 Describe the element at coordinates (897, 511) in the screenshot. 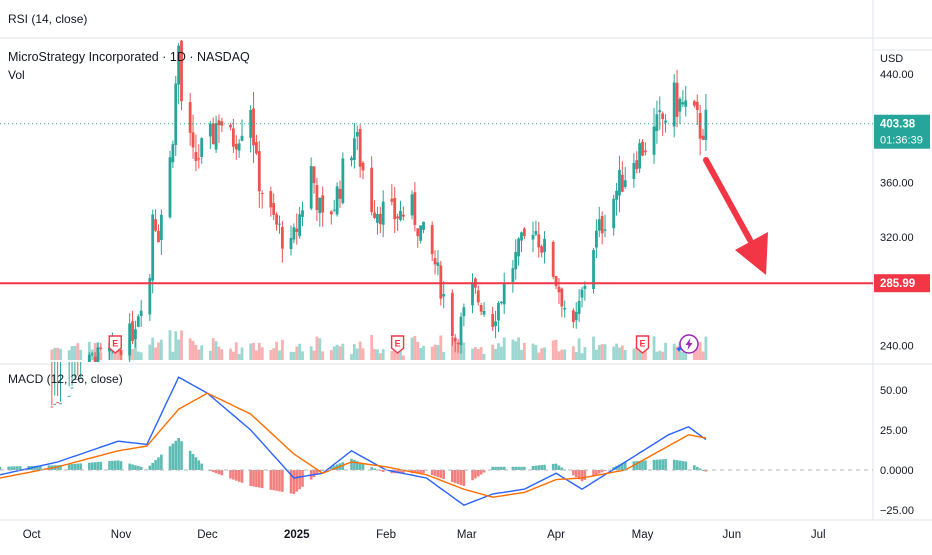

I see `macd-tick: −25.00` at that location.